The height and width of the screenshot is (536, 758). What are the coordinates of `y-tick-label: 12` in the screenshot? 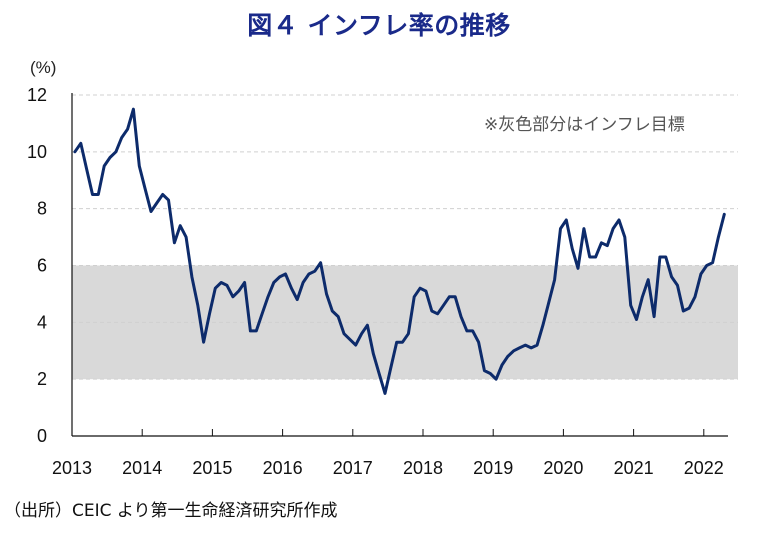 It's located at (37, 95).